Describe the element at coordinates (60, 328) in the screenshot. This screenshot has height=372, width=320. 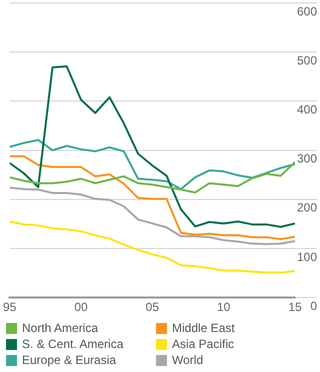
I see `legend-label: North America` at that location.